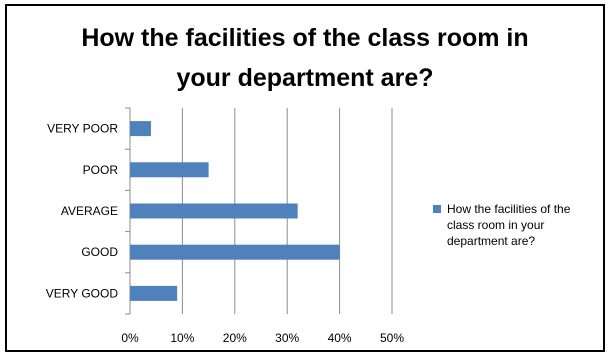  Describe the element at coordinates (154, 293) in the screenshot. I see `bar-very-good` at that location.